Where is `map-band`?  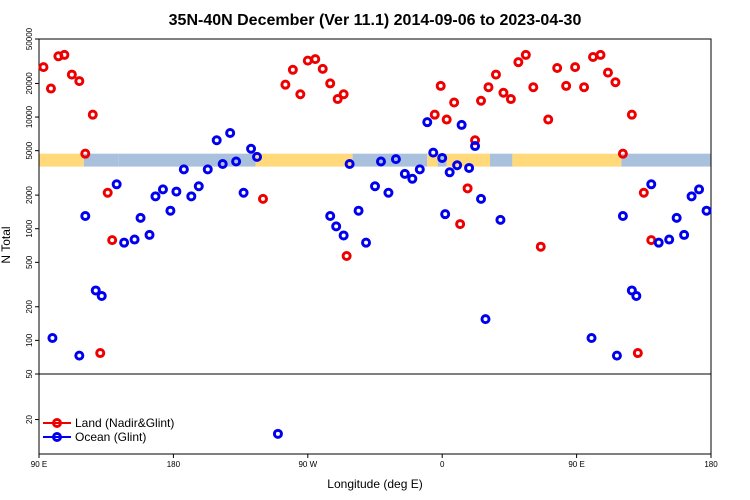
map-band is located at coordinates (375, 160).